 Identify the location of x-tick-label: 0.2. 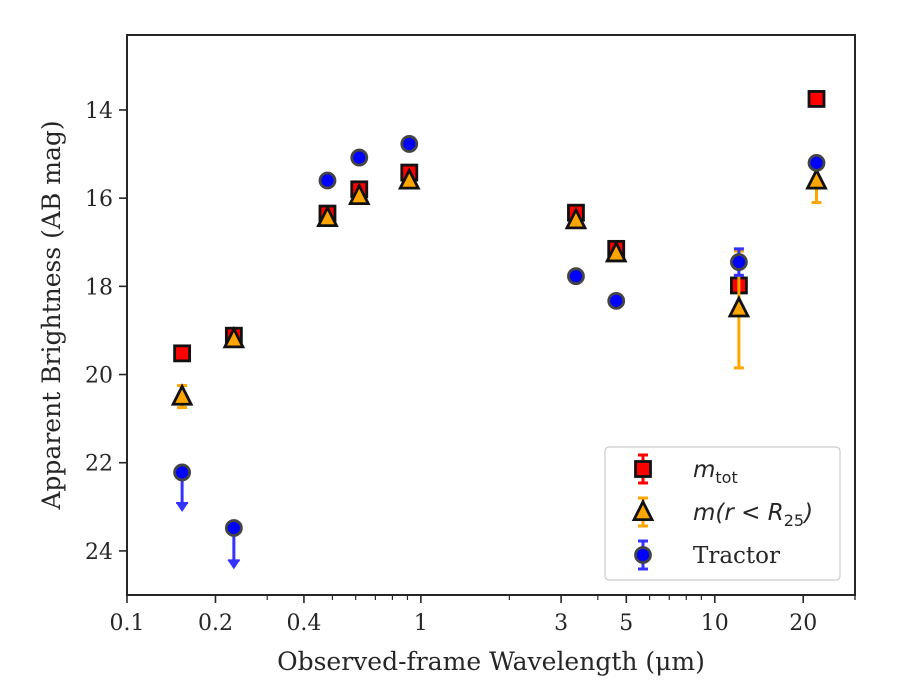
(215, 623).